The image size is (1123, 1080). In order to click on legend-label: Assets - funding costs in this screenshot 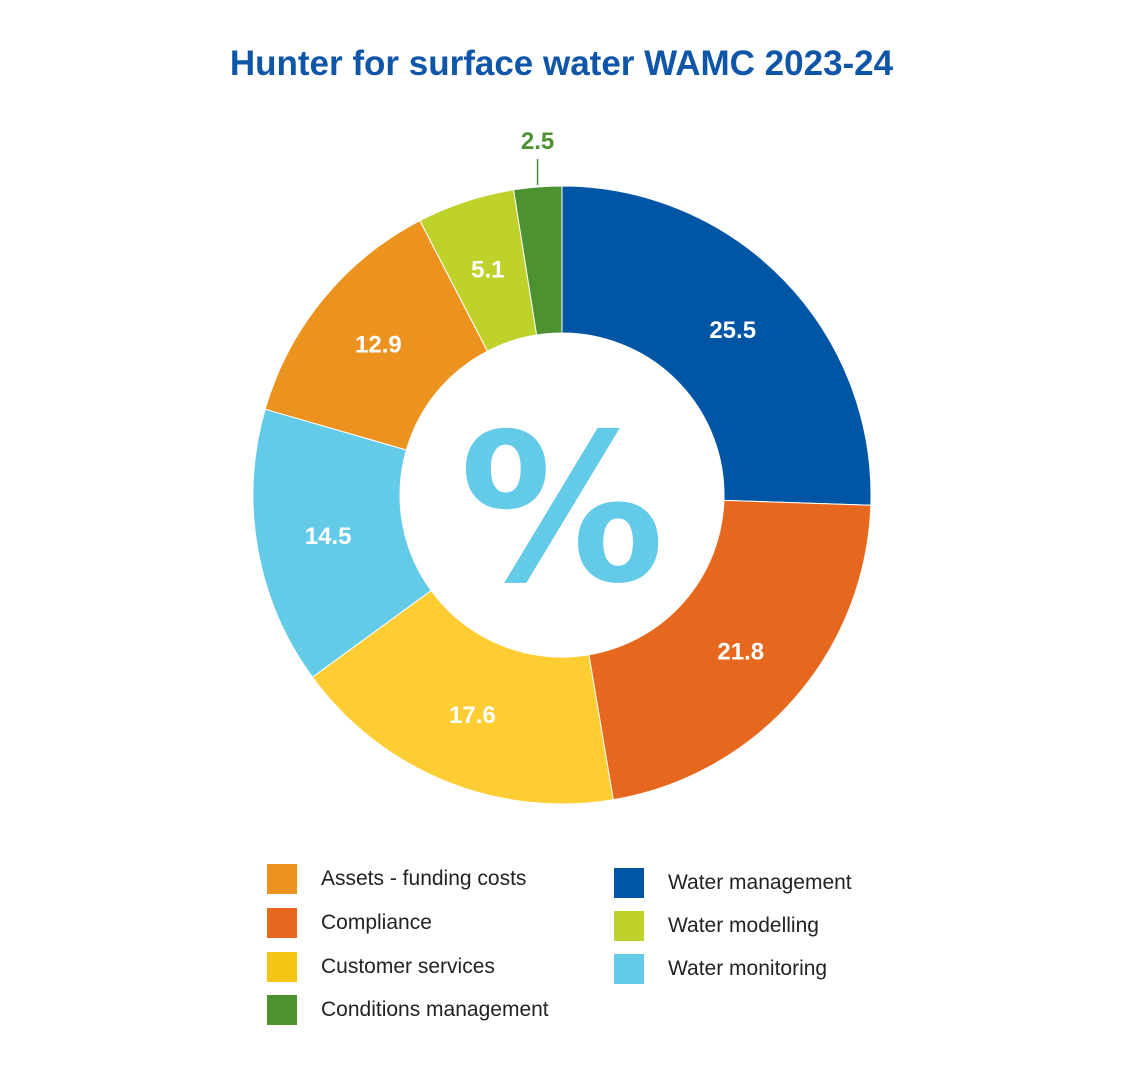, I will do `click(424, 878)`.